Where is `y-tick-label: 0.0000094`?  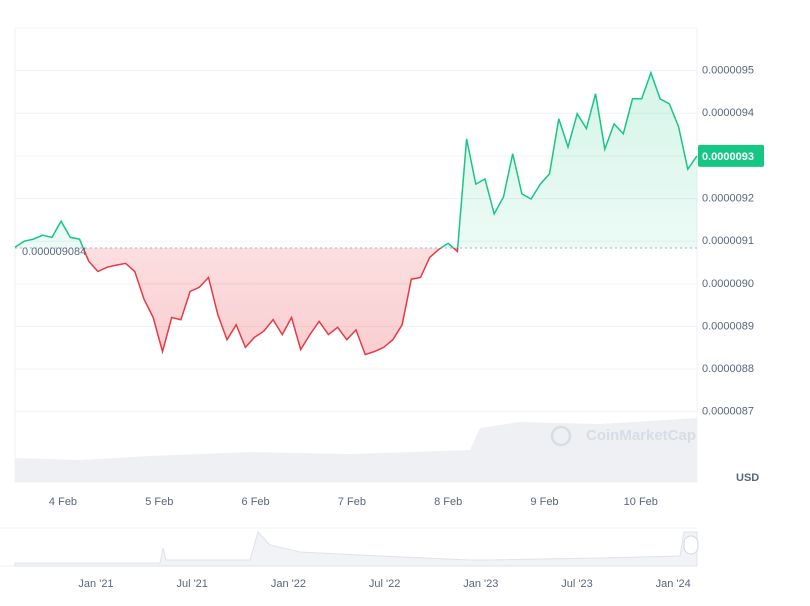 y-tick-label: 0.0000094 is located at coordinates (728, 113).